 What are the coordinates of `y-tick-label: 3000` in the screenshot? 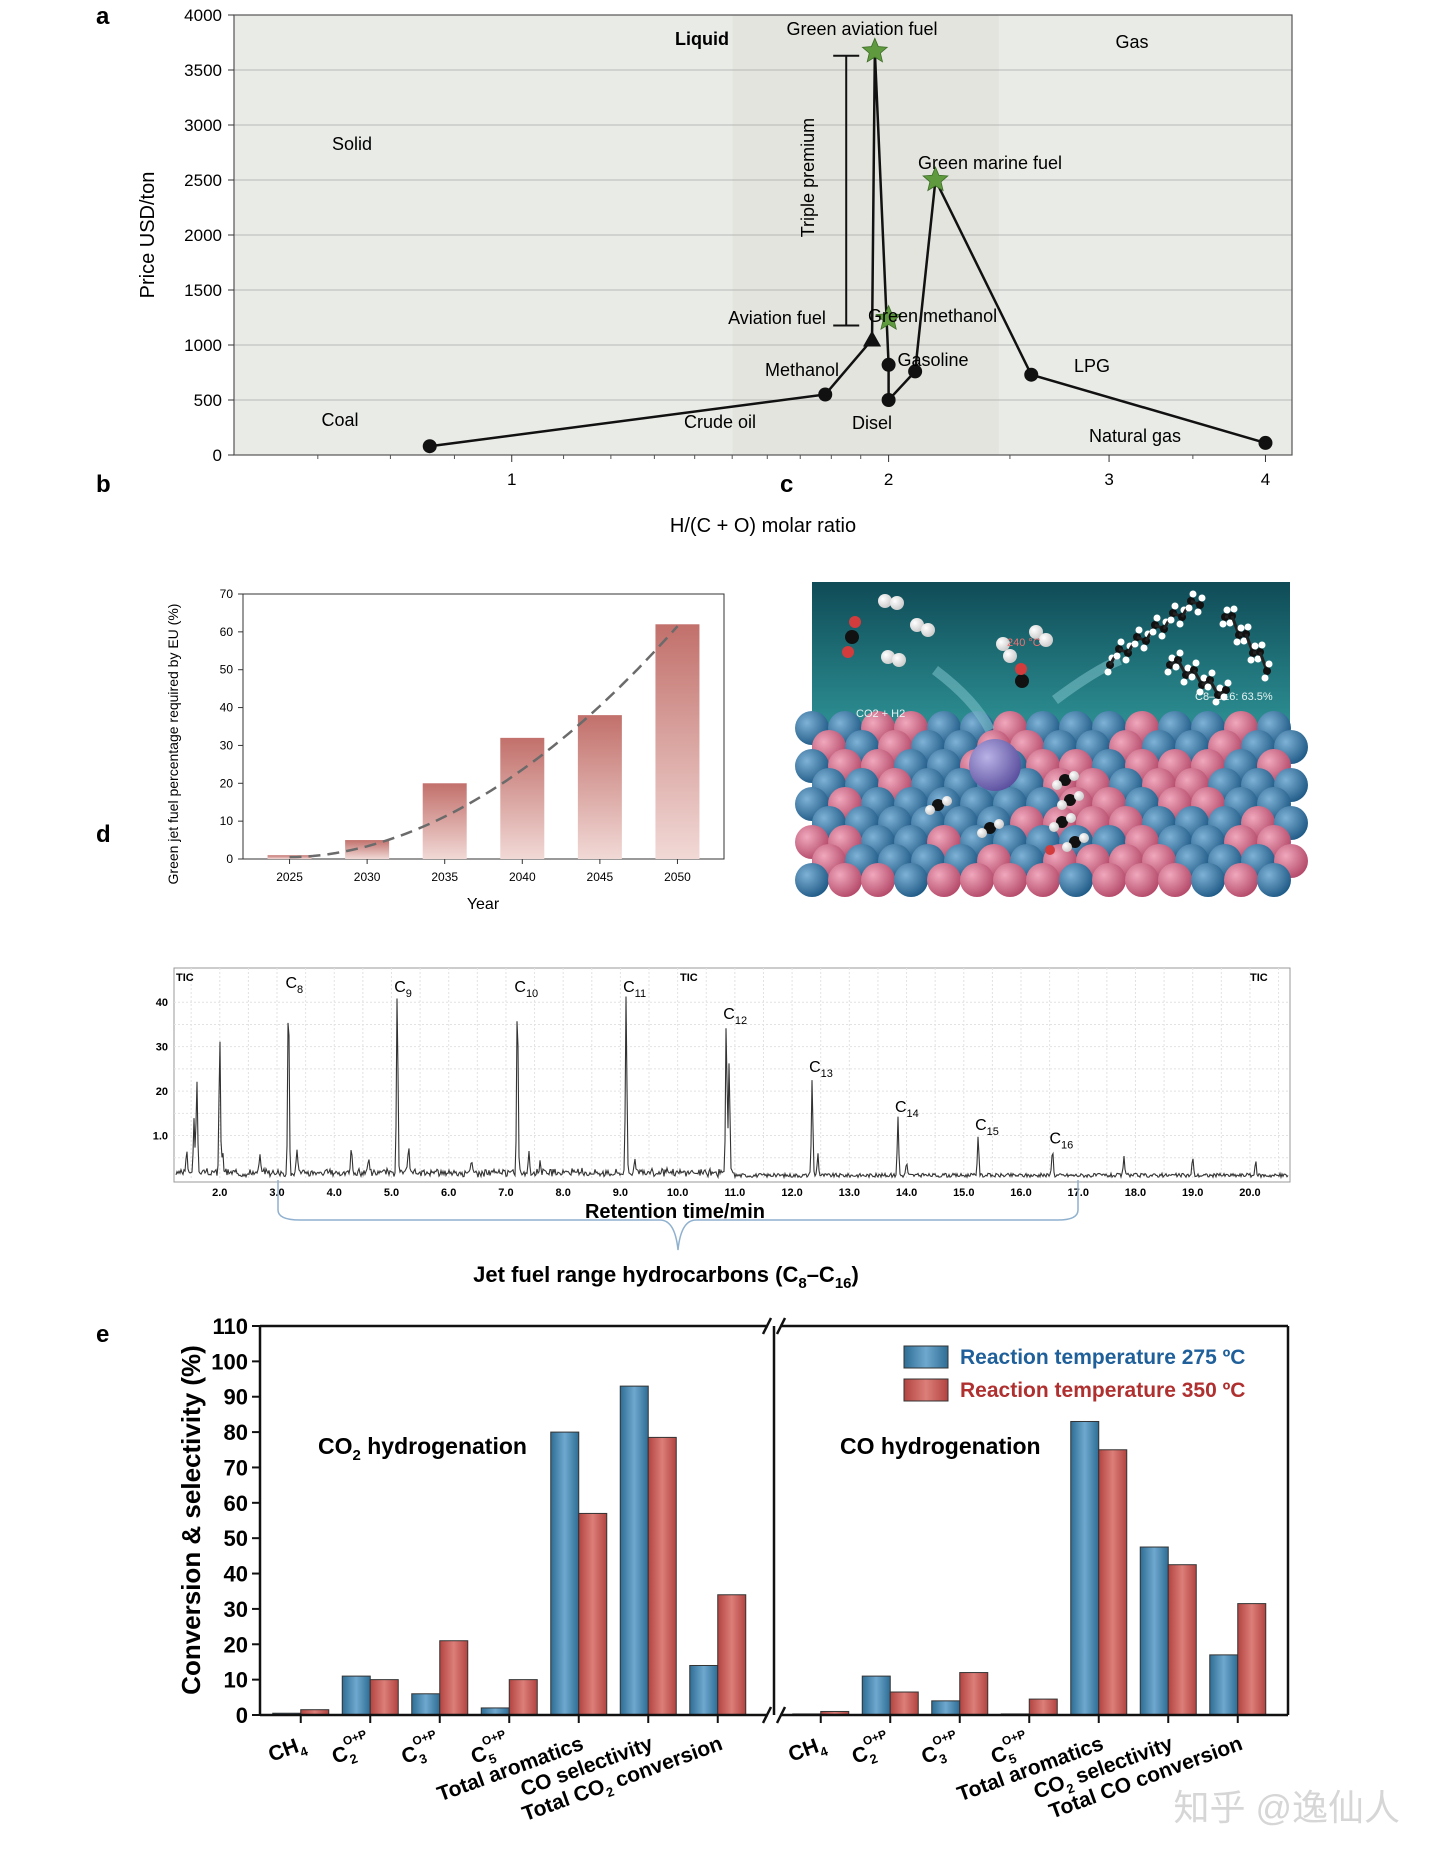 It's located at (203, 125).